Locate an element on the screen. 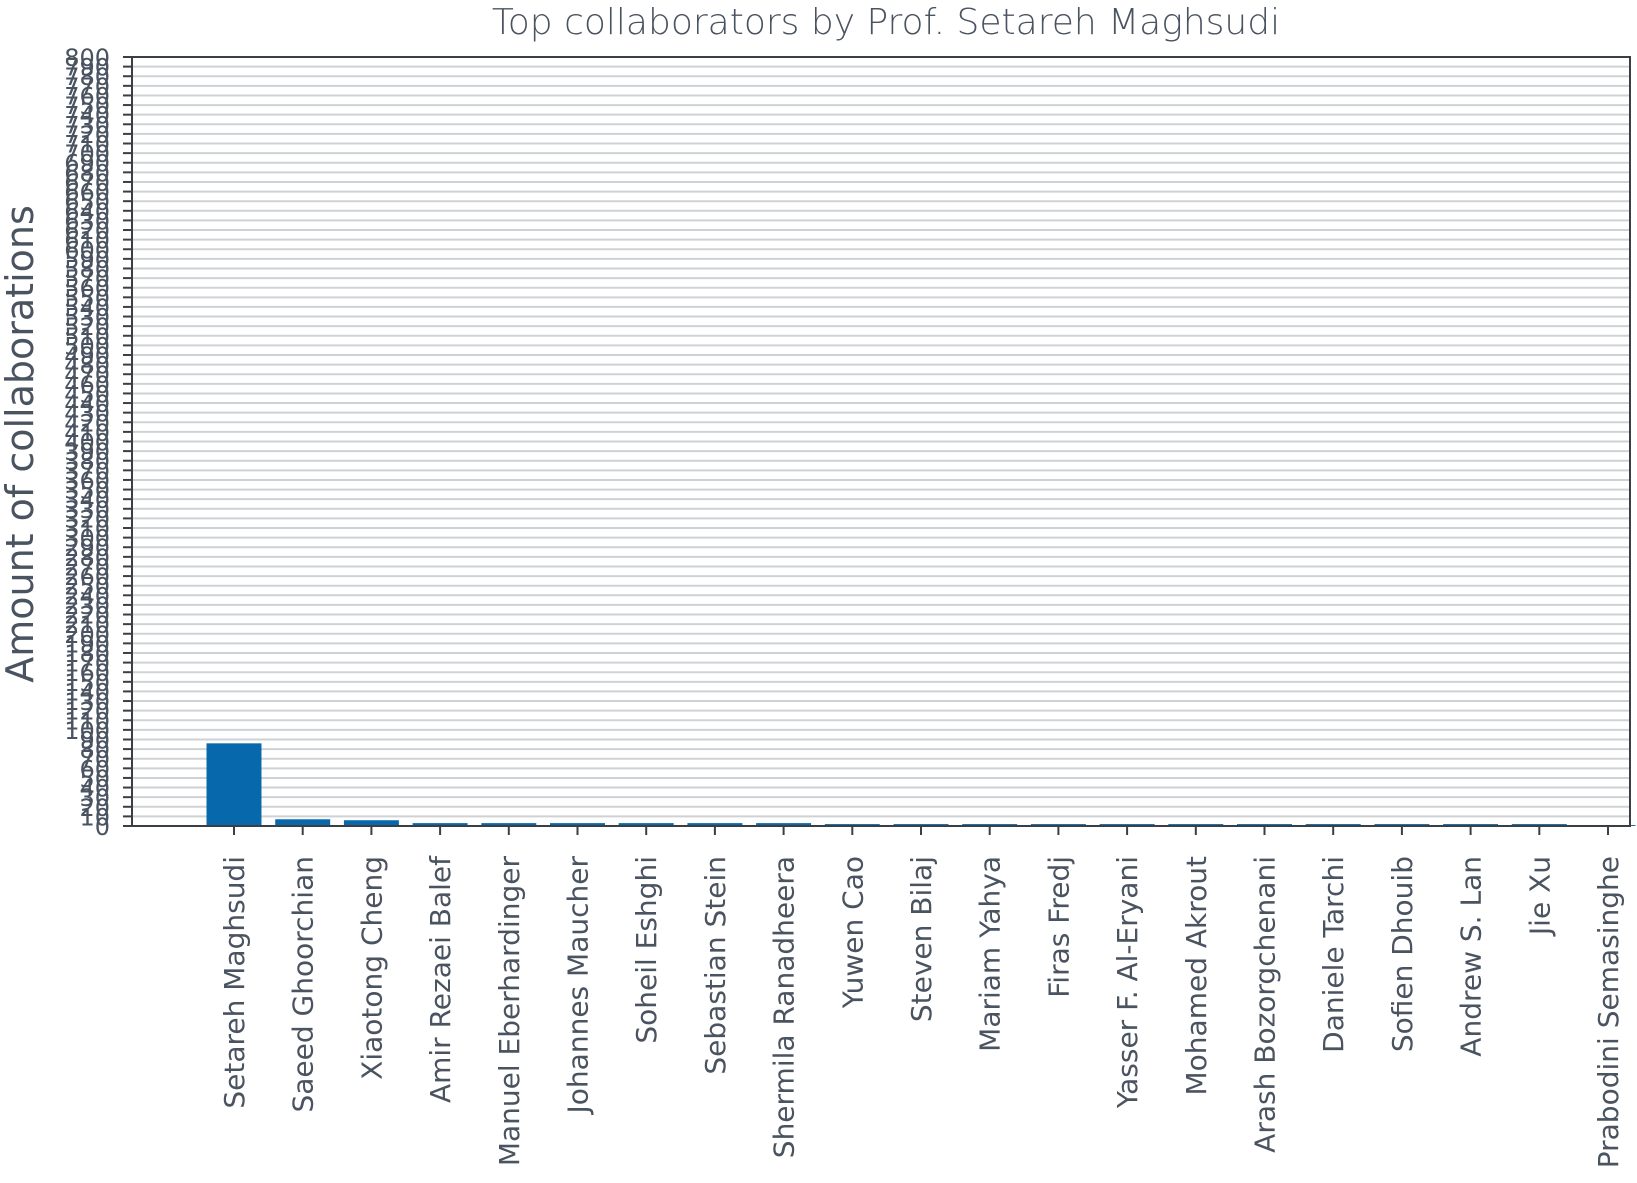 This screenshot has width=1637, height=1183. y-tick-label: 750 is located at coordinates (87, 106).